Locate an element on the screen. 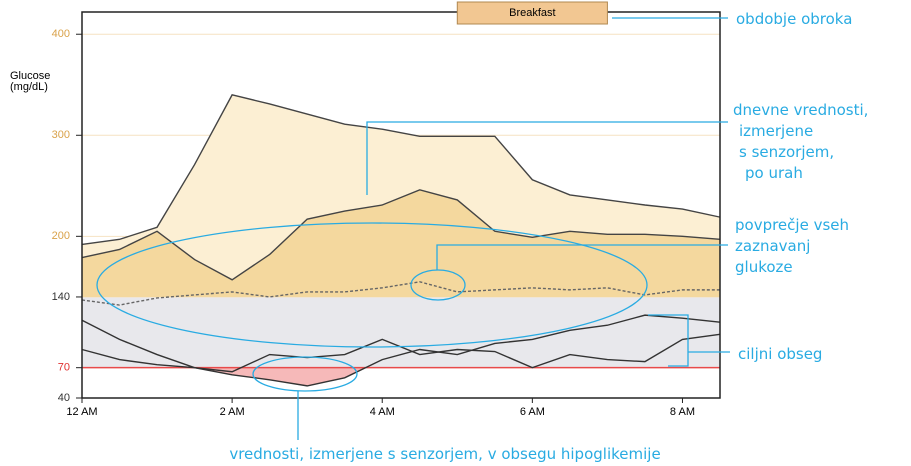 Image resolution: width=911 pixels, height=466 pixels. y-tick-label: 300 is located at coordinates (61, 135).